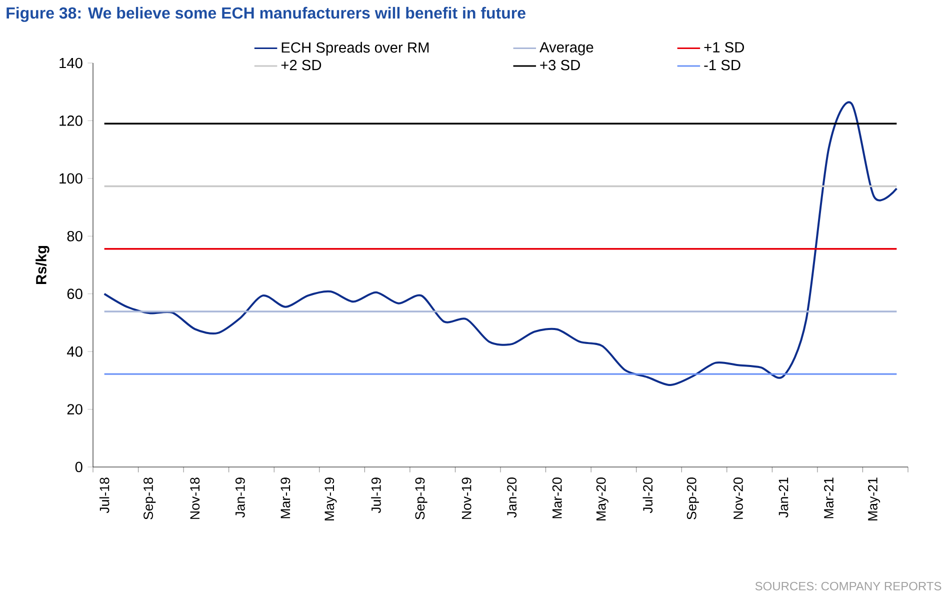  What do you see at coordinates (71, 121) in the screenshot?
I see `y-tick-label: 120` at bounding box center [71, 121].